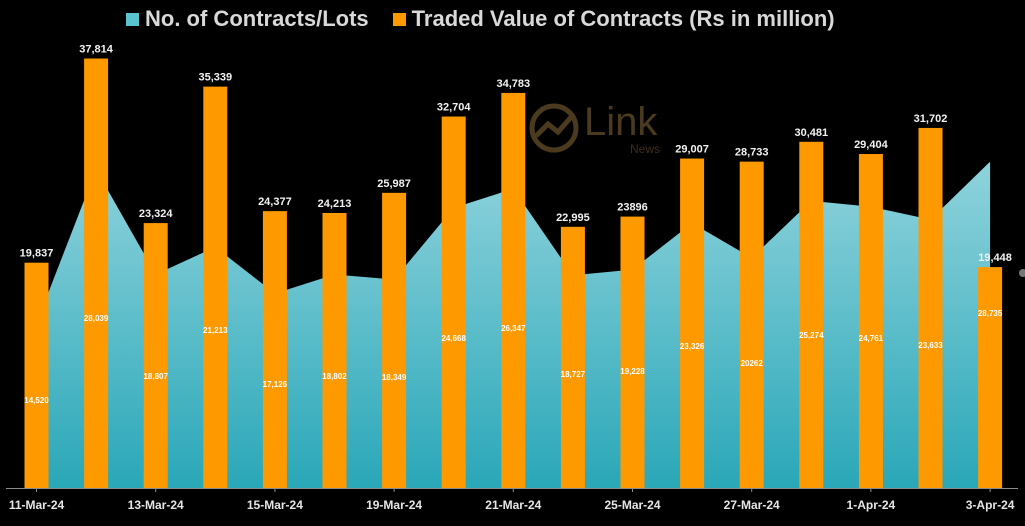  I want to click on watermark-sub: News, so click(645, 149).